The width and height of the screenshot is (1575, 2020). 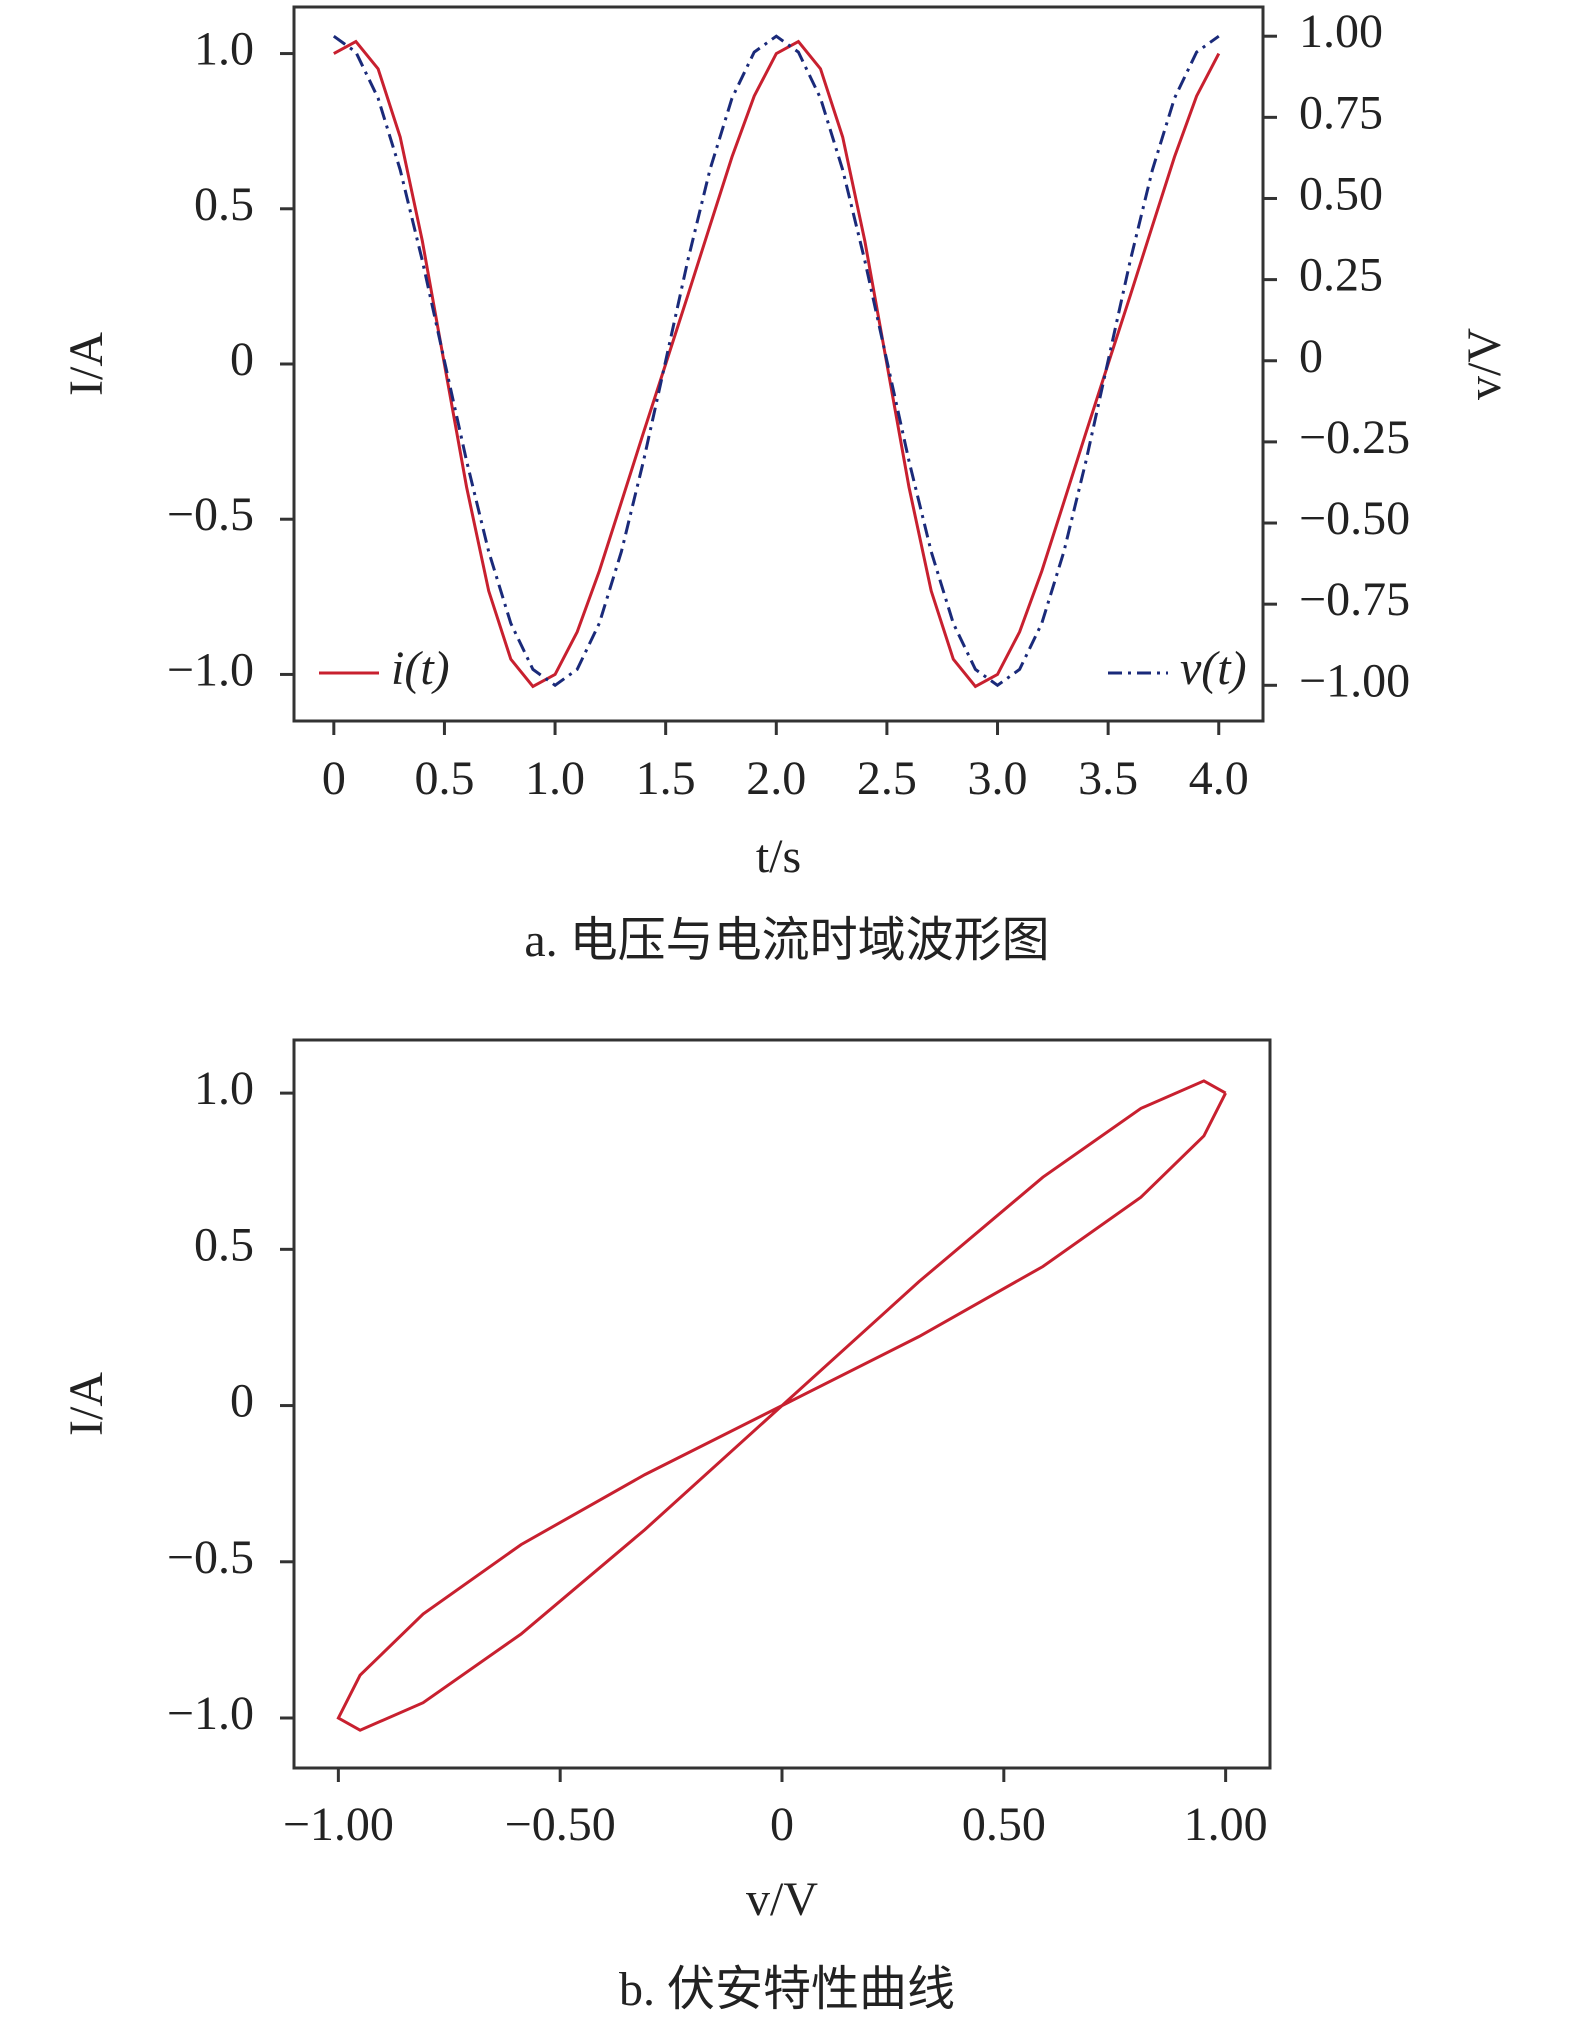 I want to click on x-axis-label: t/s, so click(x=778, y=856).